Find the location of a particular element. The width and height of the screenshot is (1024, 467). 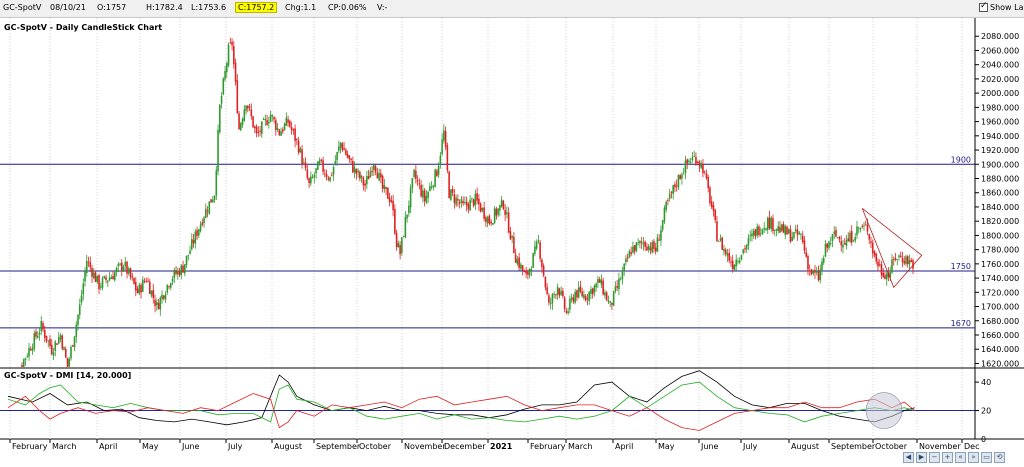

compress-icon: « is located at coordinates (960, 457).